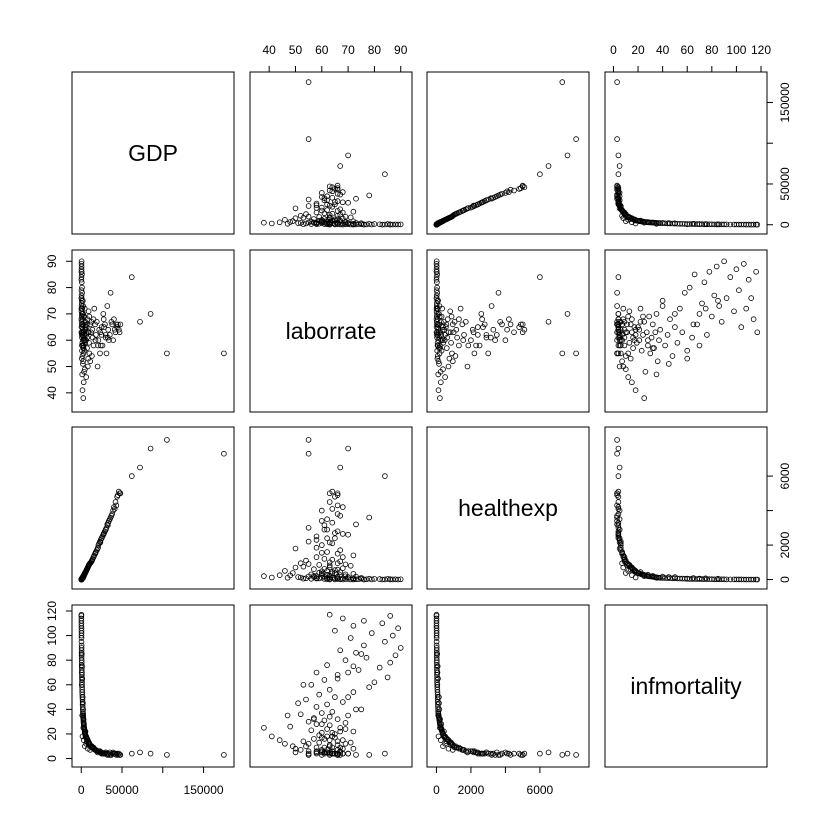 Image resolution: width=840 pixels, height=840 pixels. I want to click on tick-label-left-infmortality-0: 0, so click(52, 758).